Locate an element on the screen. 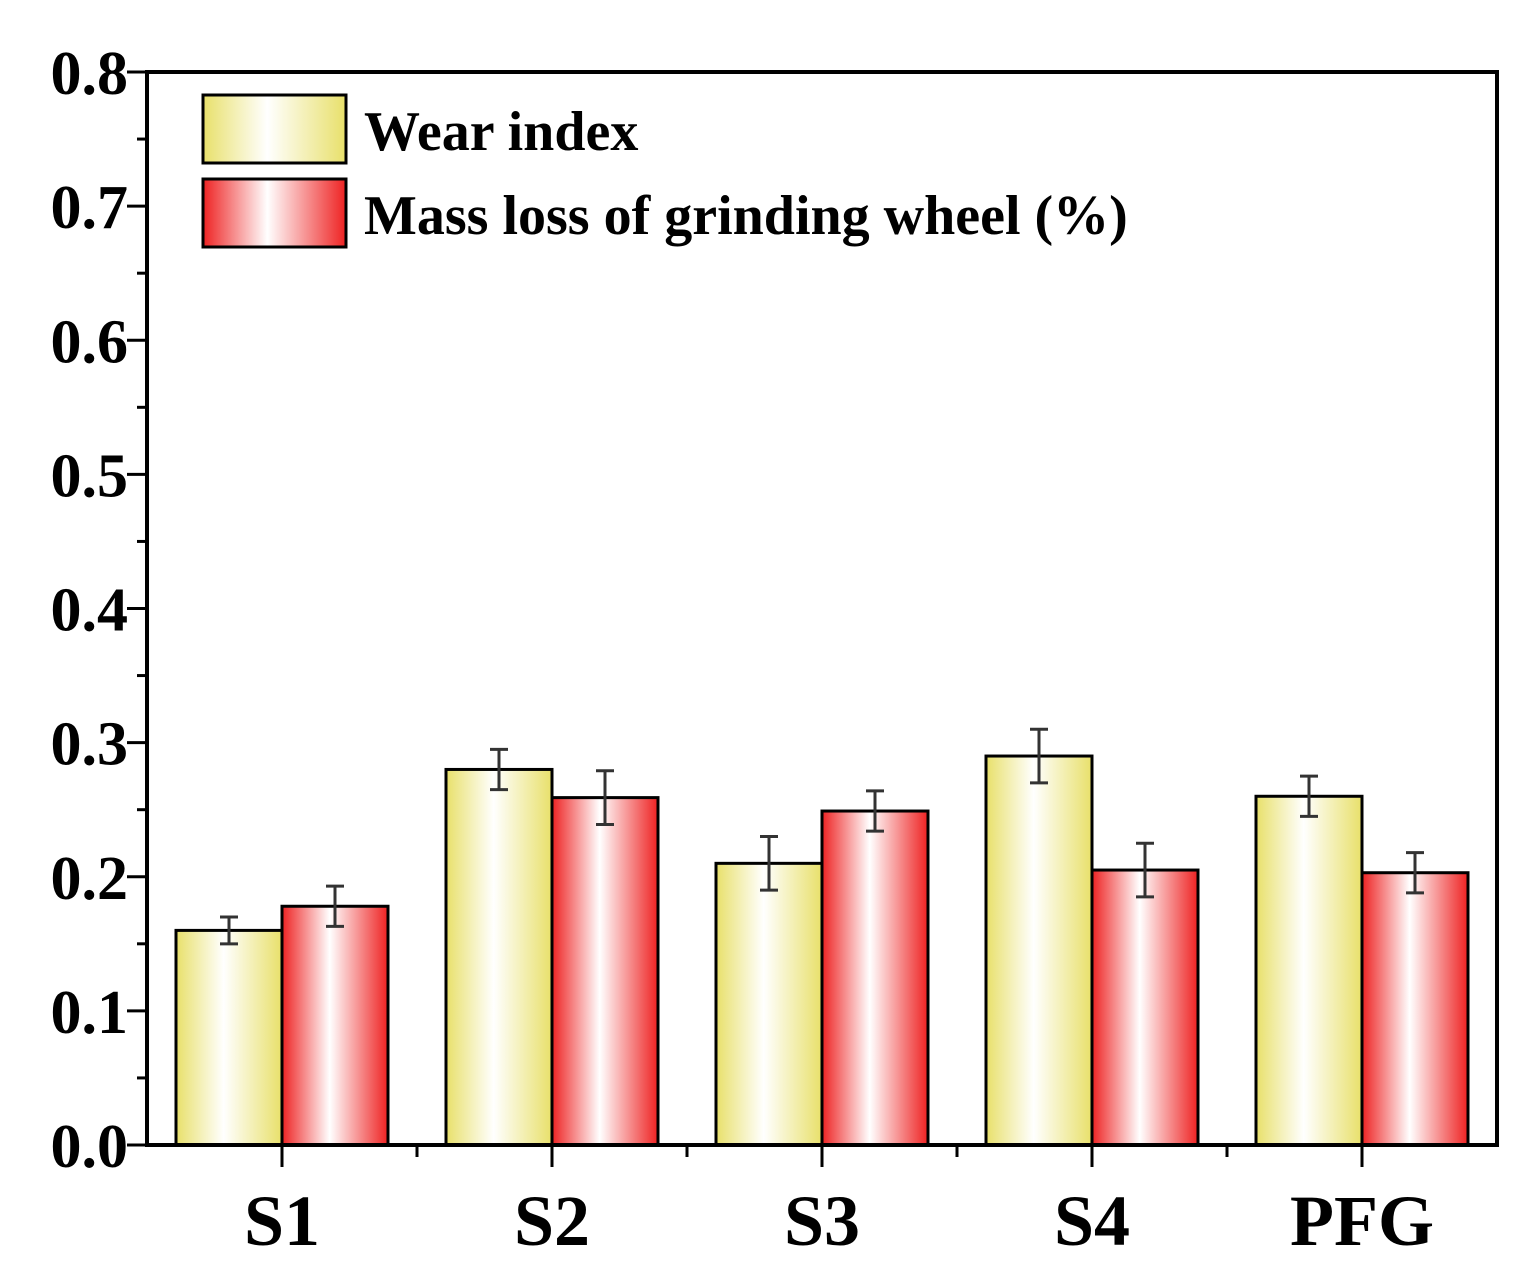  y-tick-label: 0.1 is located at coordinates (90, 1013).